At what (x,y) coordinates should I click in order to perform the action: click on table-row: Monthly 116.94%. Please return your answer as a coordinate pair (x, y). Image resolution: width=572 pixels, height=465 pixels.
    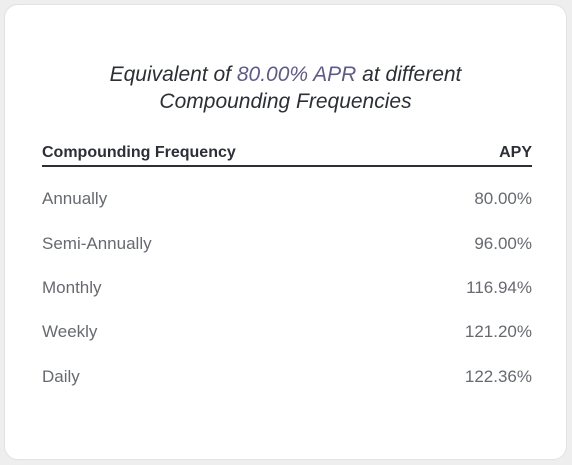
    Looking at the image, I should click on (287, 288).